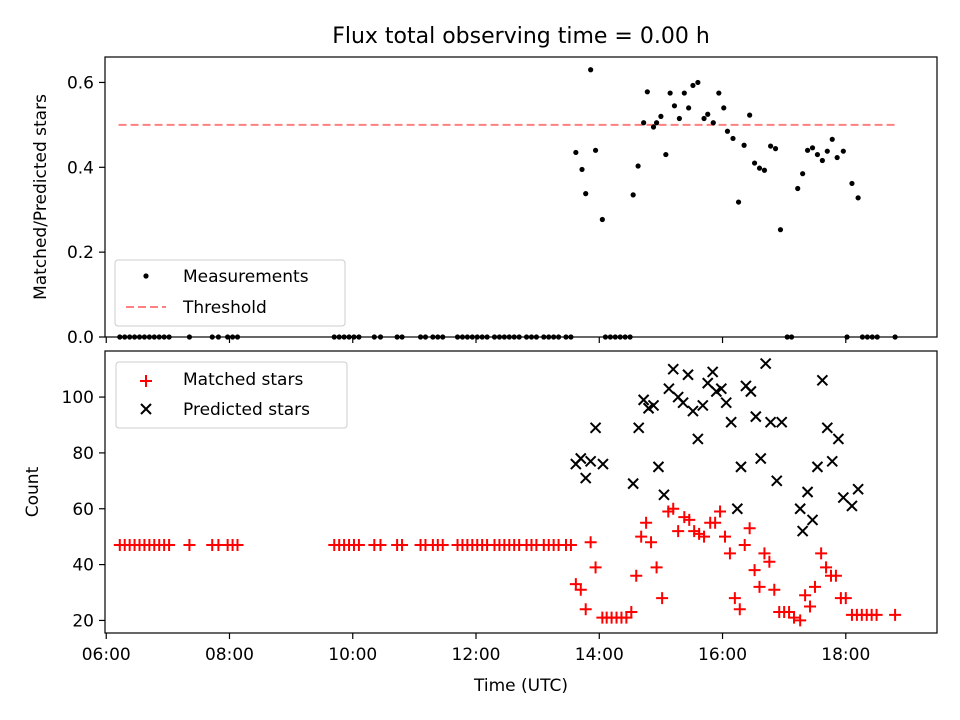  What do you see at coordinates (229, 655) in the screenshot?
I see `x-tick-label: 08:00` at bounding box center [229, 655].